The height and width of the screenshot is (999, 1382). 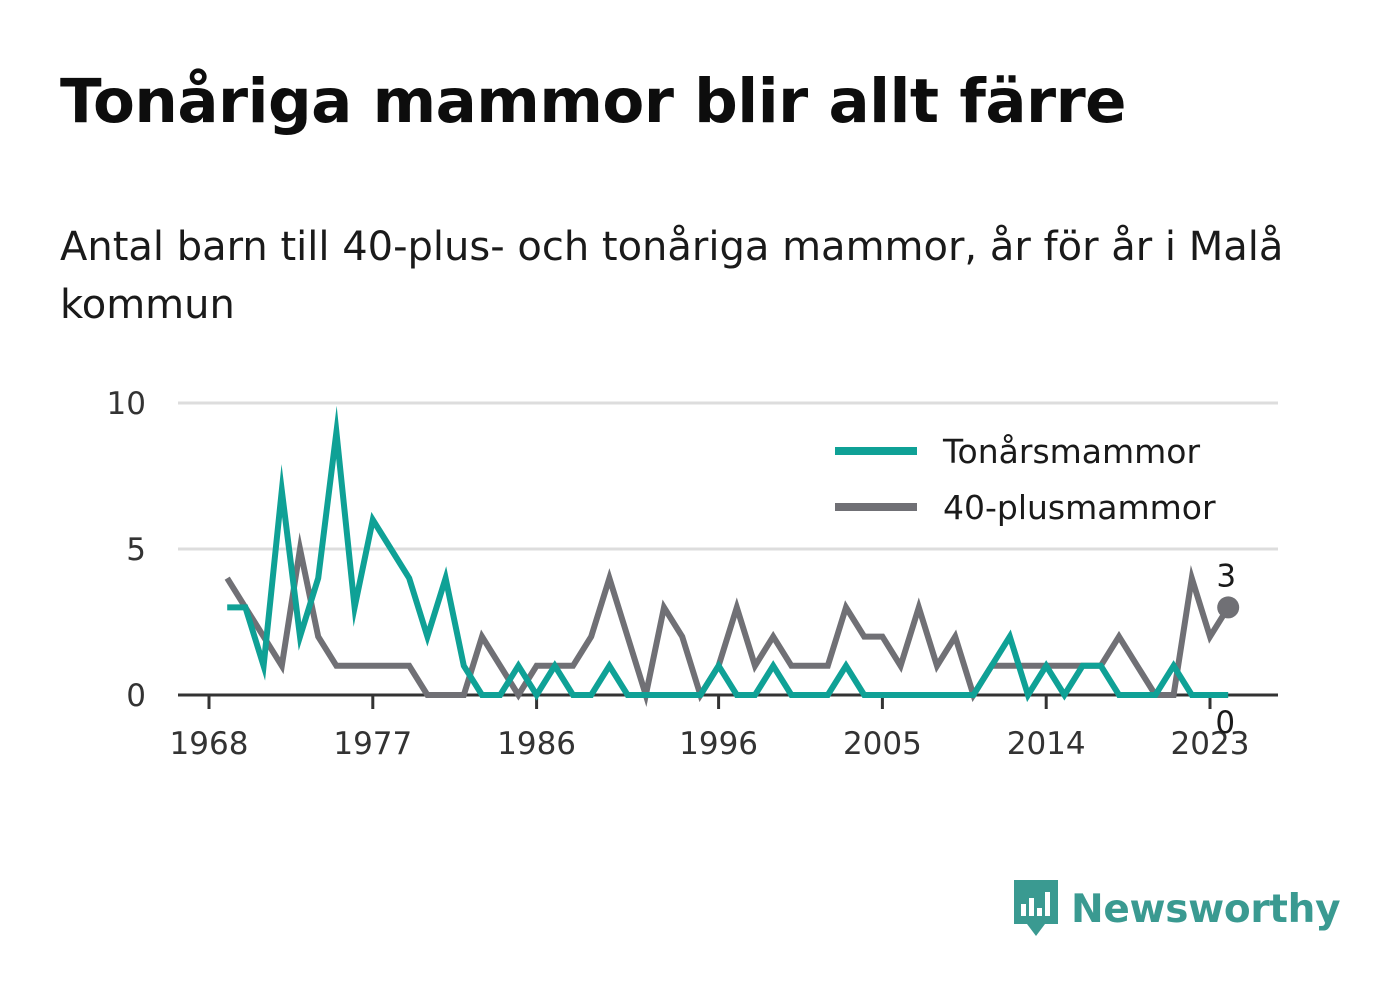 I want to click on brand-name: Newsworthy, so click(x=1206, y=909).